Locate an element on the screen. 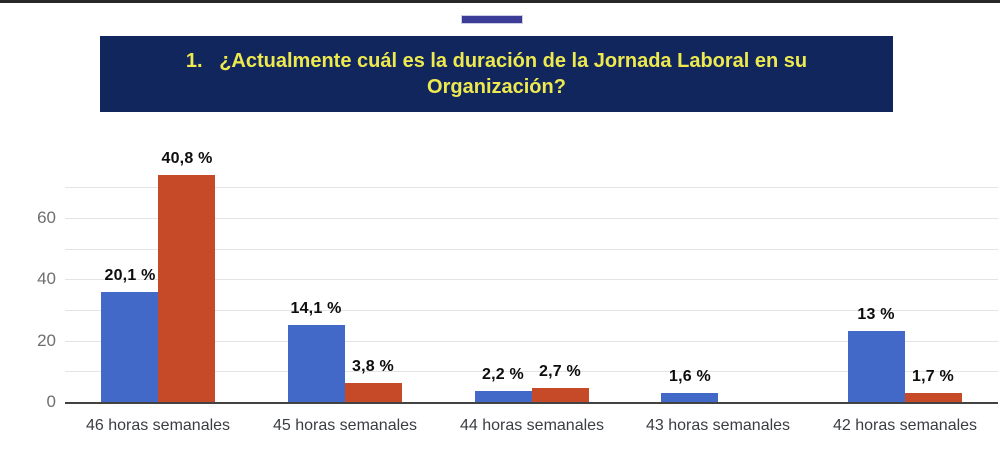  bar-value-label: 13 % is located at coordinates (876, 314).